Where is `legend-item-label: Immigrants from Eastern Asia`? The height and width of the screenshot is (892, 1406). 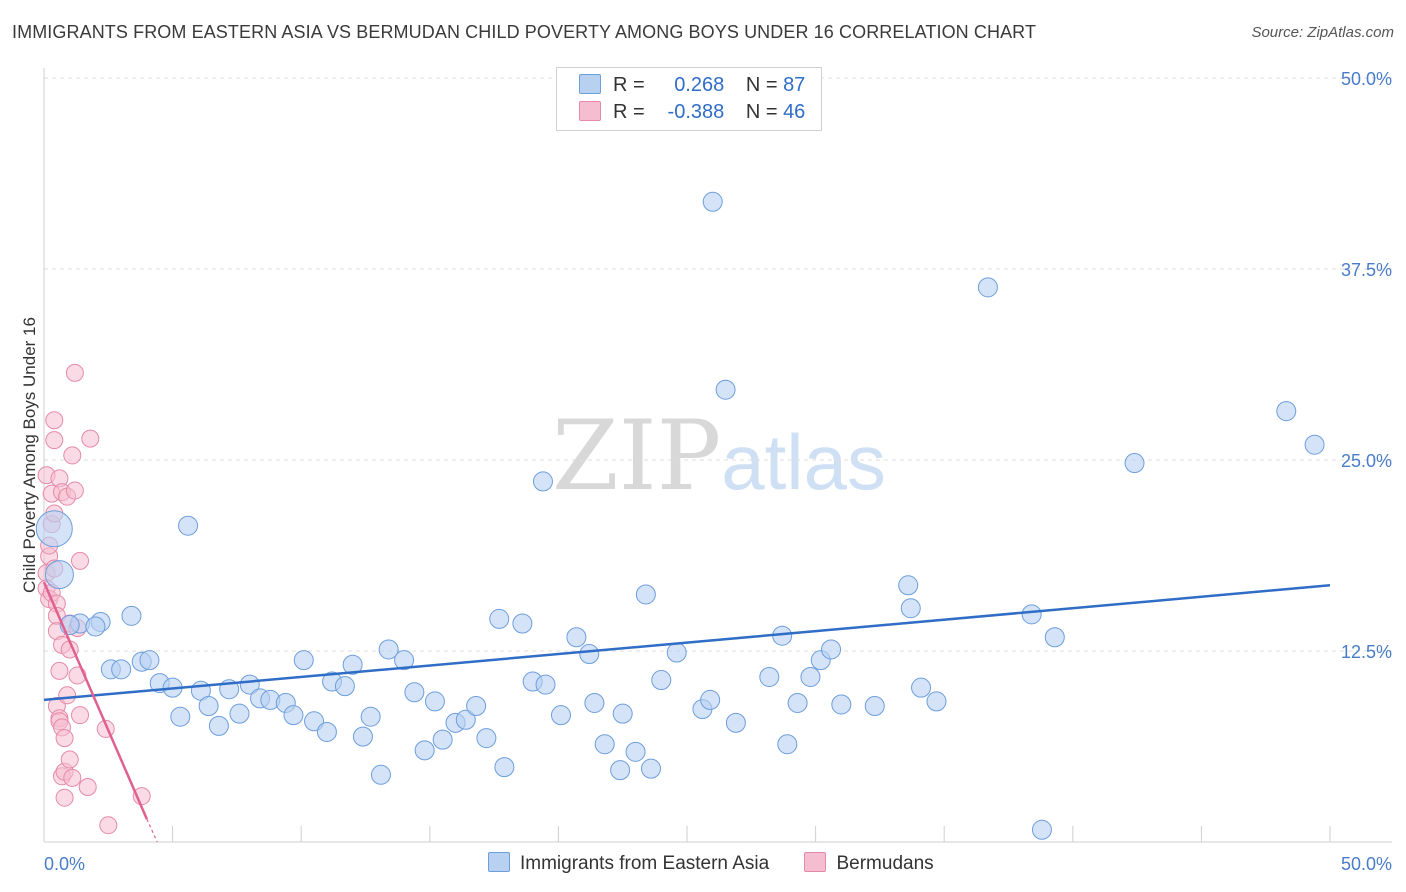 legend-item-label: Immigrants from Eastern Asia is located at coordinates (645, 863).